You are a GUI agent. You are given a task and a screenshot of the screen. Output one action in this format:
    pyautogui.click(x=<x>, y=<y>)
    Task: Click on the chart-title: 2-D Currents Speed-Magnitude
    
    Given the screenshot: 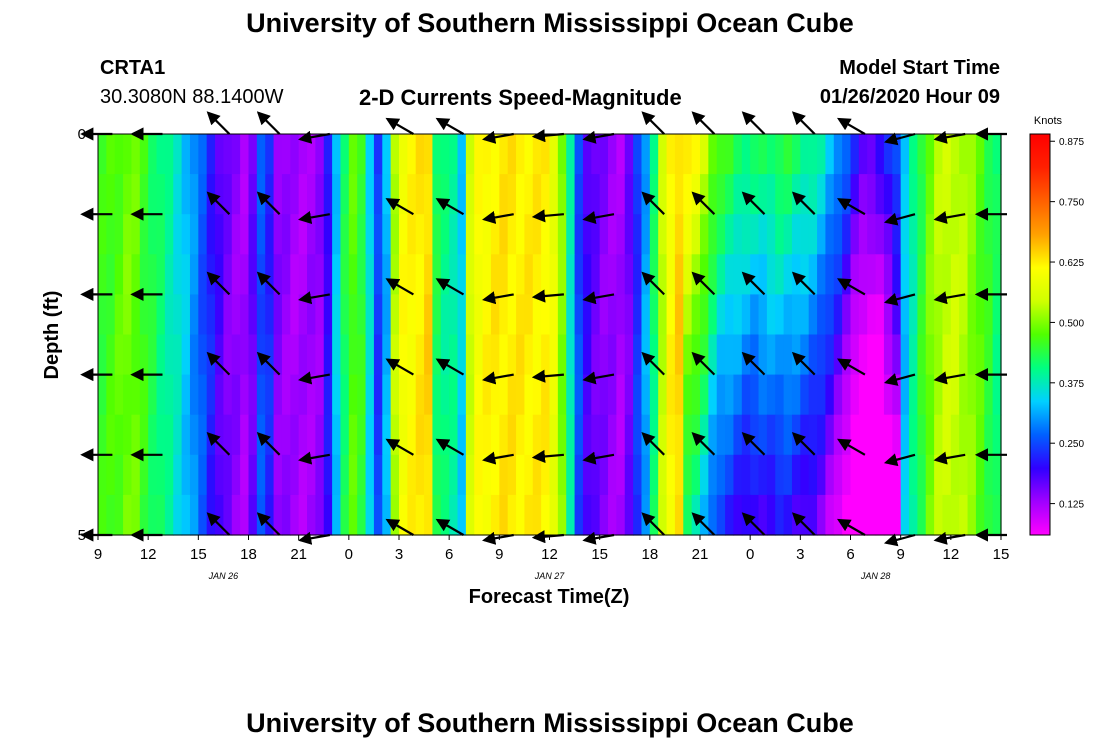 What is the action you would take?
    pyautogui.click(x=520, y=97)
    